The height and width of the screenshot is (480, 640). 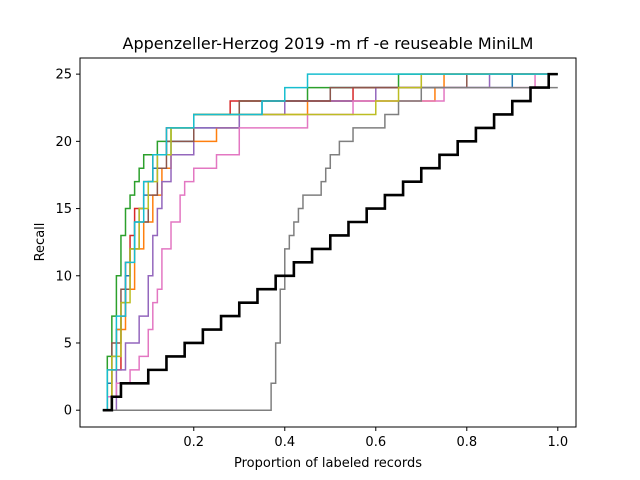 I want to click on x-axis-label: Proportion of labeled records, so click(x=328, y=463).